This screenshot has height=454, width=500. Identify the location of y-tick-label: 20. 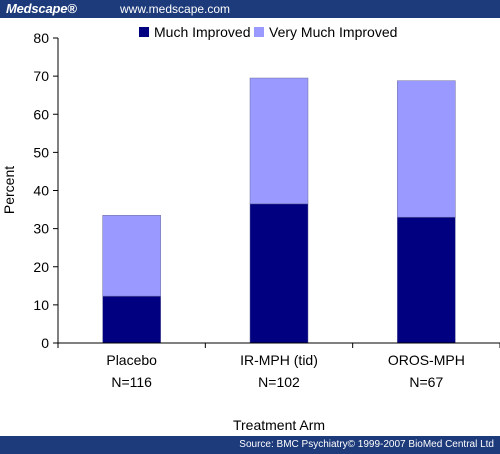
(41, 267).